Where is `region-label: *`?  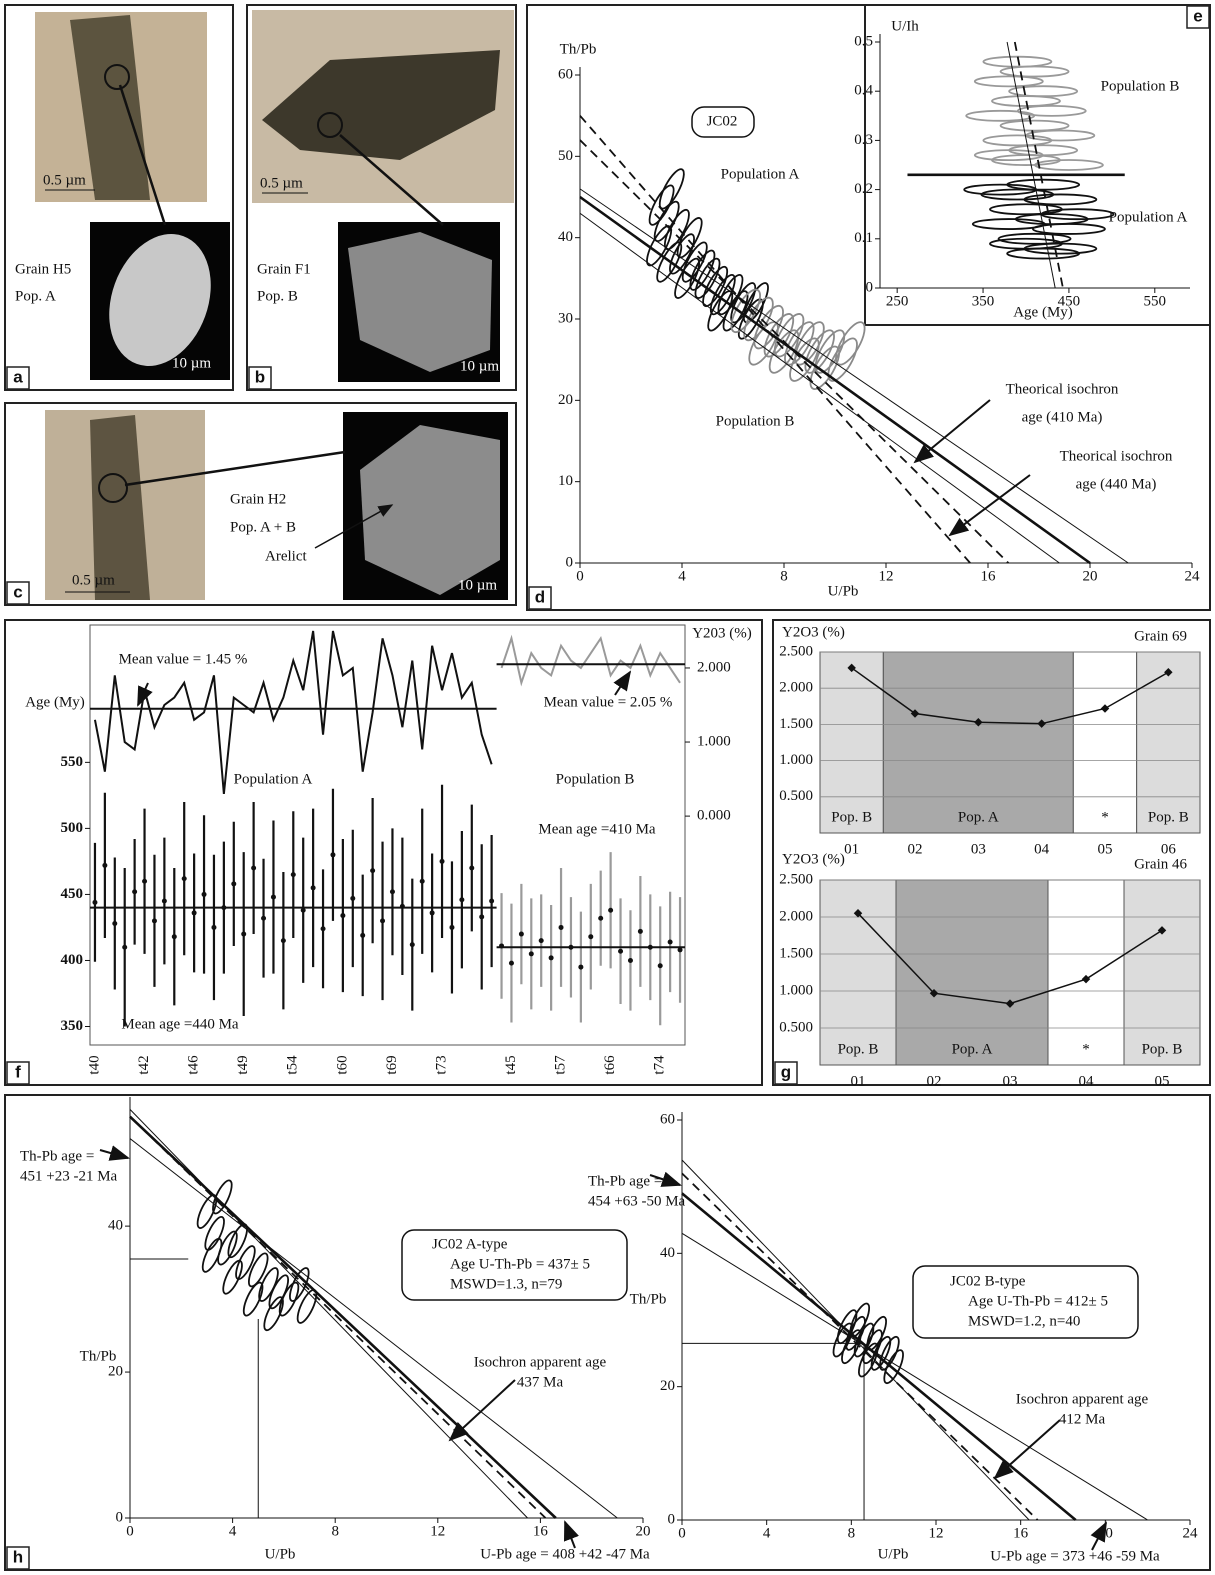 region-label: * is located at coordinates (1105, 817).